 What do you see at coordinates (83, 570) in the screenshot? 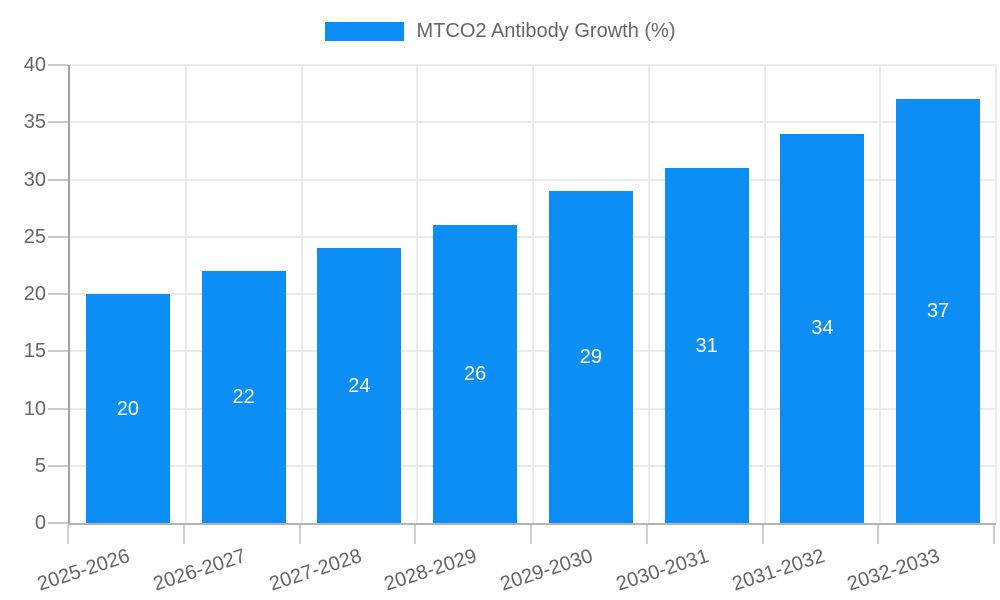
I see `x-axis-category-label: 2025-2026` at bounding box center [83, 570].